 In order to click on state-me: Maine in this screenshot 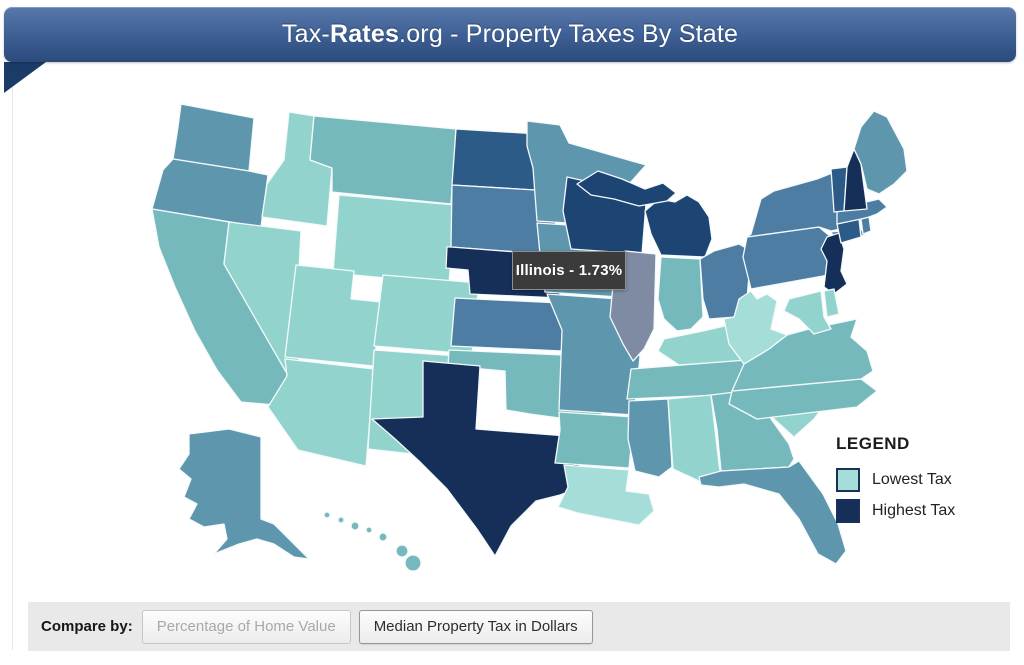, I will do `click(880, 152)`.